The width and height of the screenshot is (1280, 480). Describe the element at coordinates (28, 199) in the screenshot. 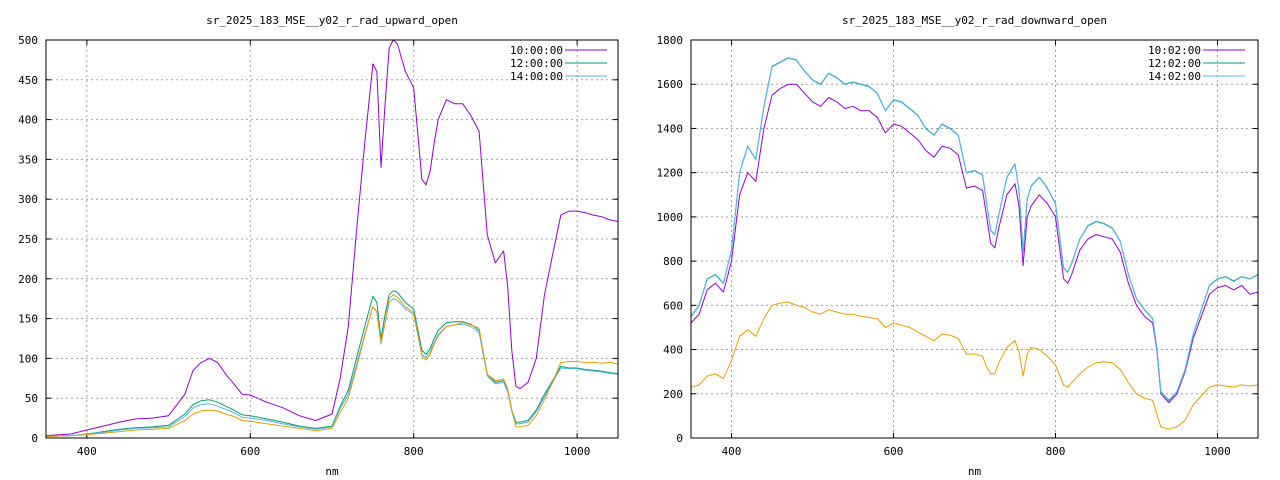

I see `y-tick-label: 300` at that location.